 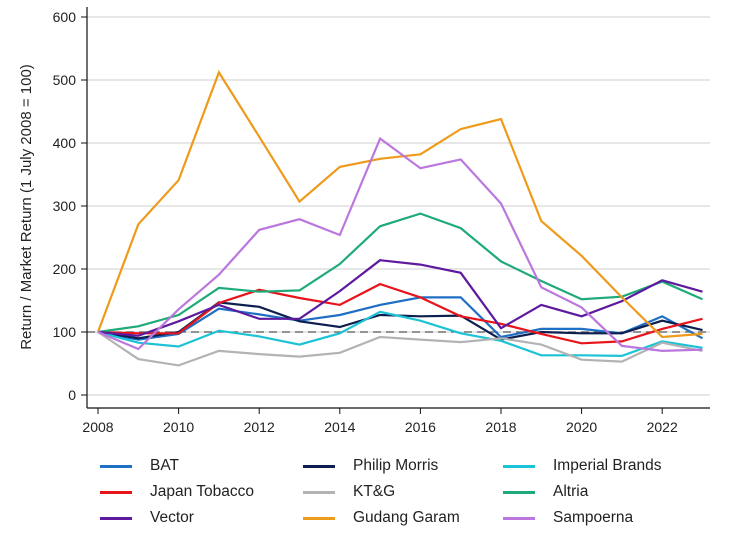 What do you see at coordinates (420, 427) in the screenshot?
I see `x-tick-label: 2016` at bounding box center [420, 427].